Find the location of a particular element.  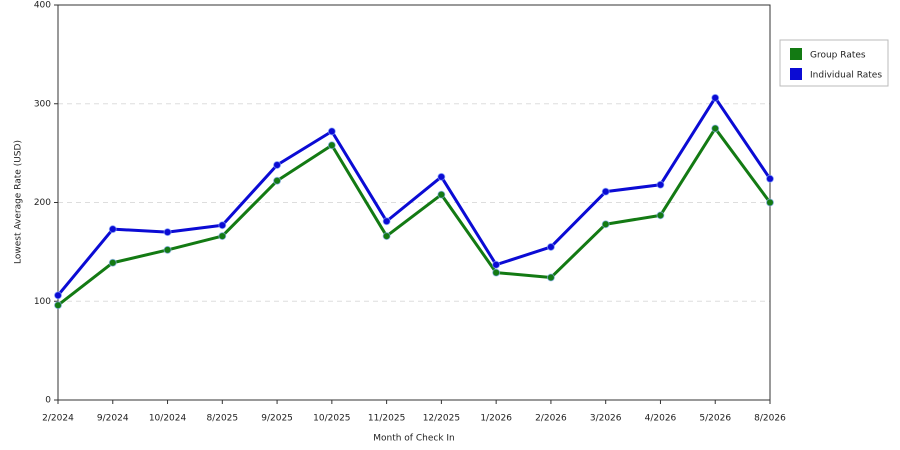

x-tick-label: 4/2026 is located at coordinates (661, 419).